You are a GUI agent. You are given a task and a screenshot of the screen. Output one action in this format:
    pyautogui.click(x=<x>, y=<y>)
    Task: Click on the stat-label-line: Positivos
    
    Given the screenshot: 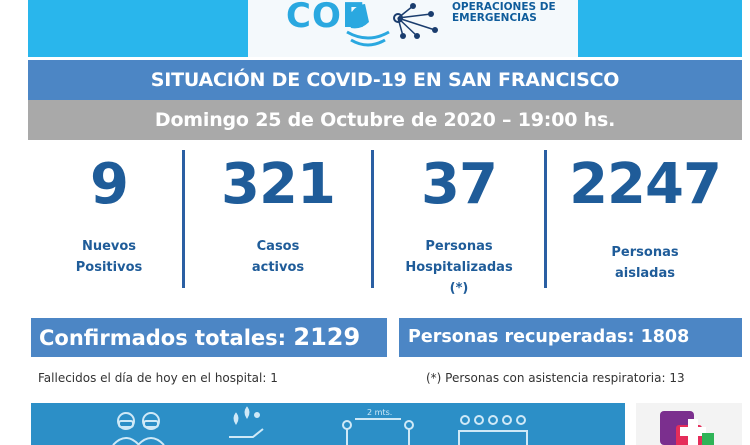 What is the action you would take?
    pyautogui.click(x=109, y=267)
    